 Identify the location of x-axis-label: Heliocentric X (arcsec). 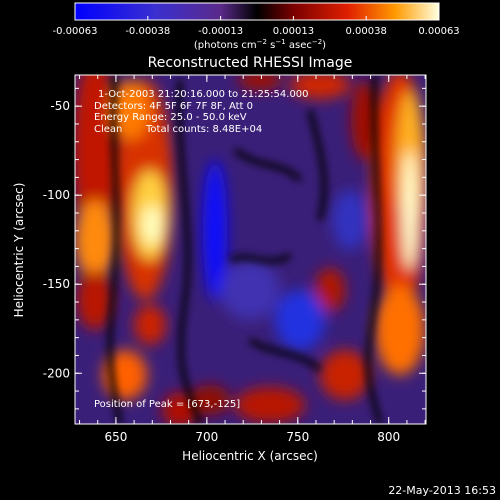
(250, 456).